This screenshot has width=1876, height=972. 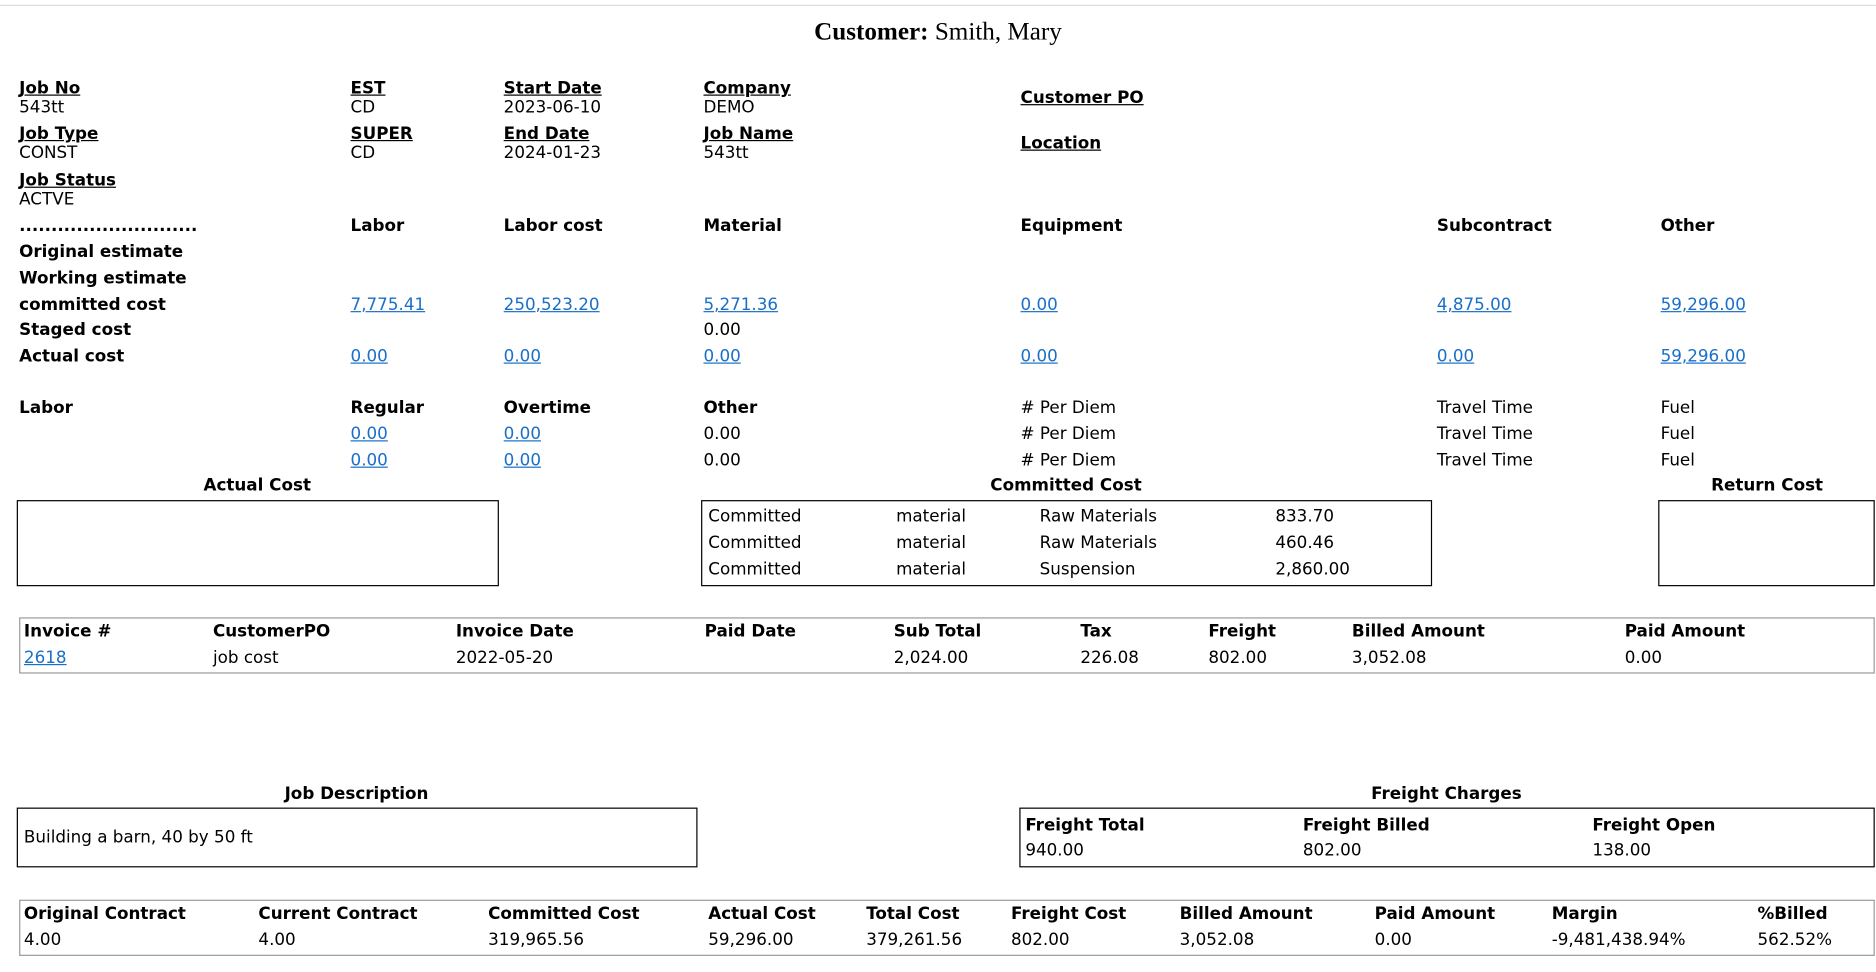 What do you see at coordinates (271, 632) in the screenshot?
I see `column-header: CustomerPO` at bounding box center [271, 632].